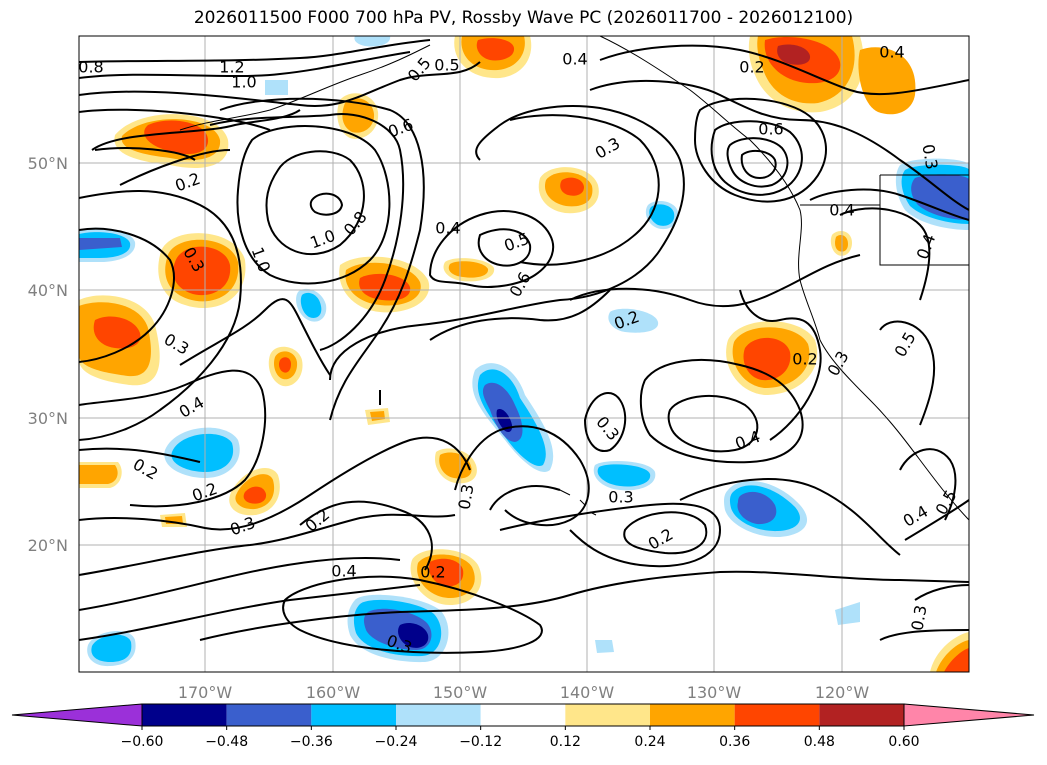 This screenshot has height=765, width=1047. I want to click on coastline-bc, so click(785, 240).